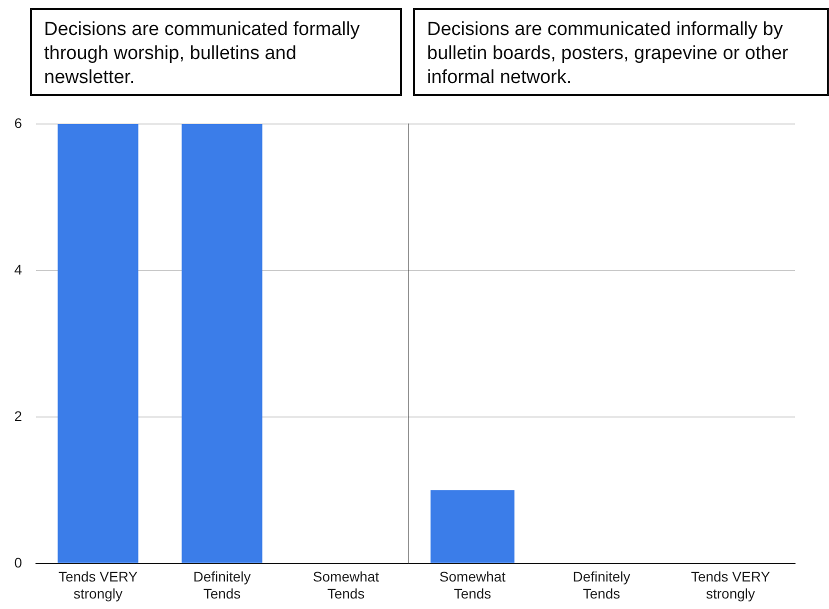 This screenshot has height=609, width=829. Describe the element at coordinates (18, 122) in the screenshot. I see `y-tick-label: 6` at that location.